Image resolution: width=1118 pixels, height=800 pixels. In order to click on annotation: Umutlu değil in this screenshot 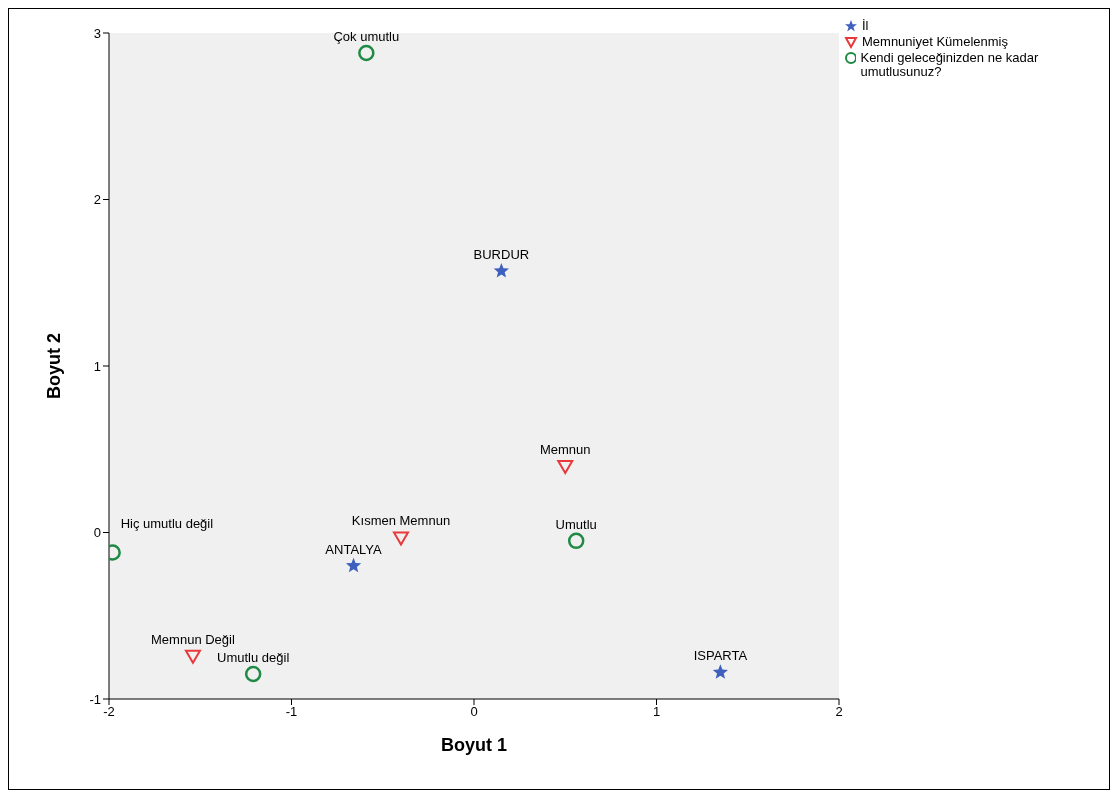, I will do `click(253, 658)`.